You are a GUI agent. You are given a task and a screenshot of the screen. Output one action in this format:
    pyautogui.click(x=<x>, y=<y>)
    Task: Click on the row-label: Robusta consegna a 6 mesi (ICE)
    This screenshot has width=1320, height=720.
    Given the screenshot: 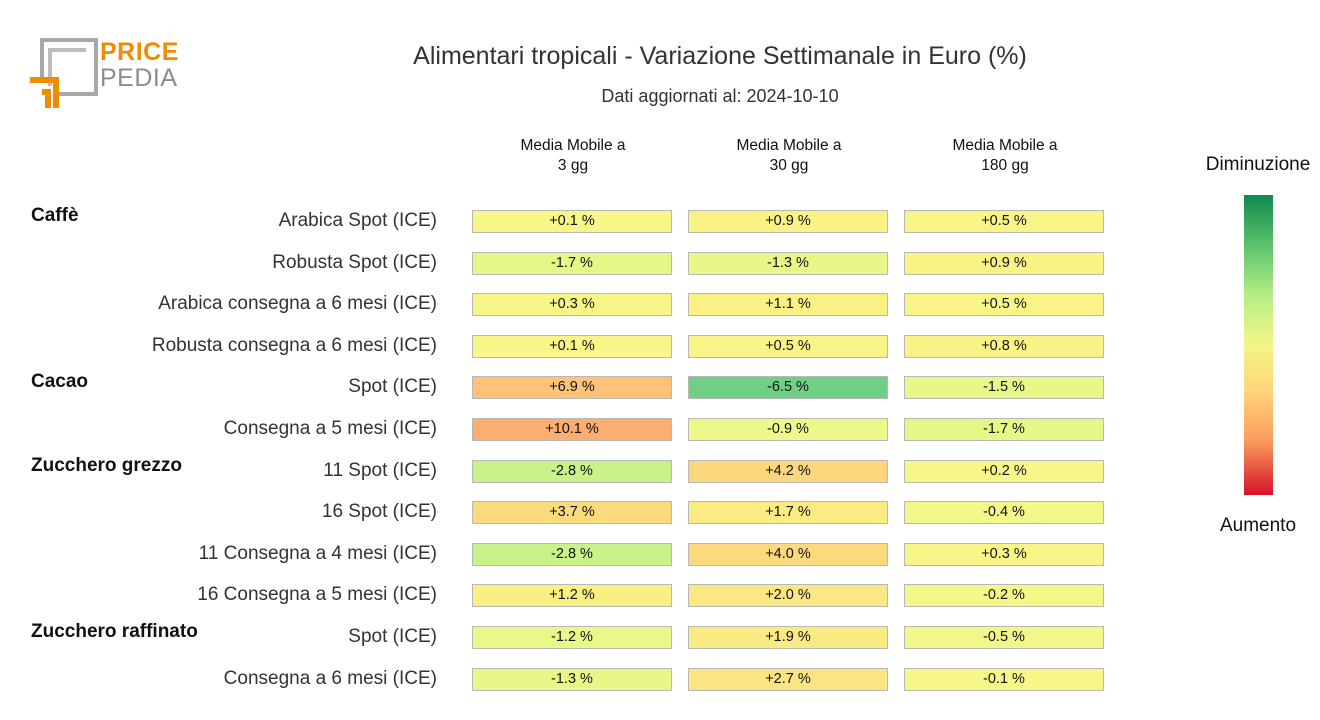 What is the action you would take?
    pyautogui.click(x=294, y=345)
    